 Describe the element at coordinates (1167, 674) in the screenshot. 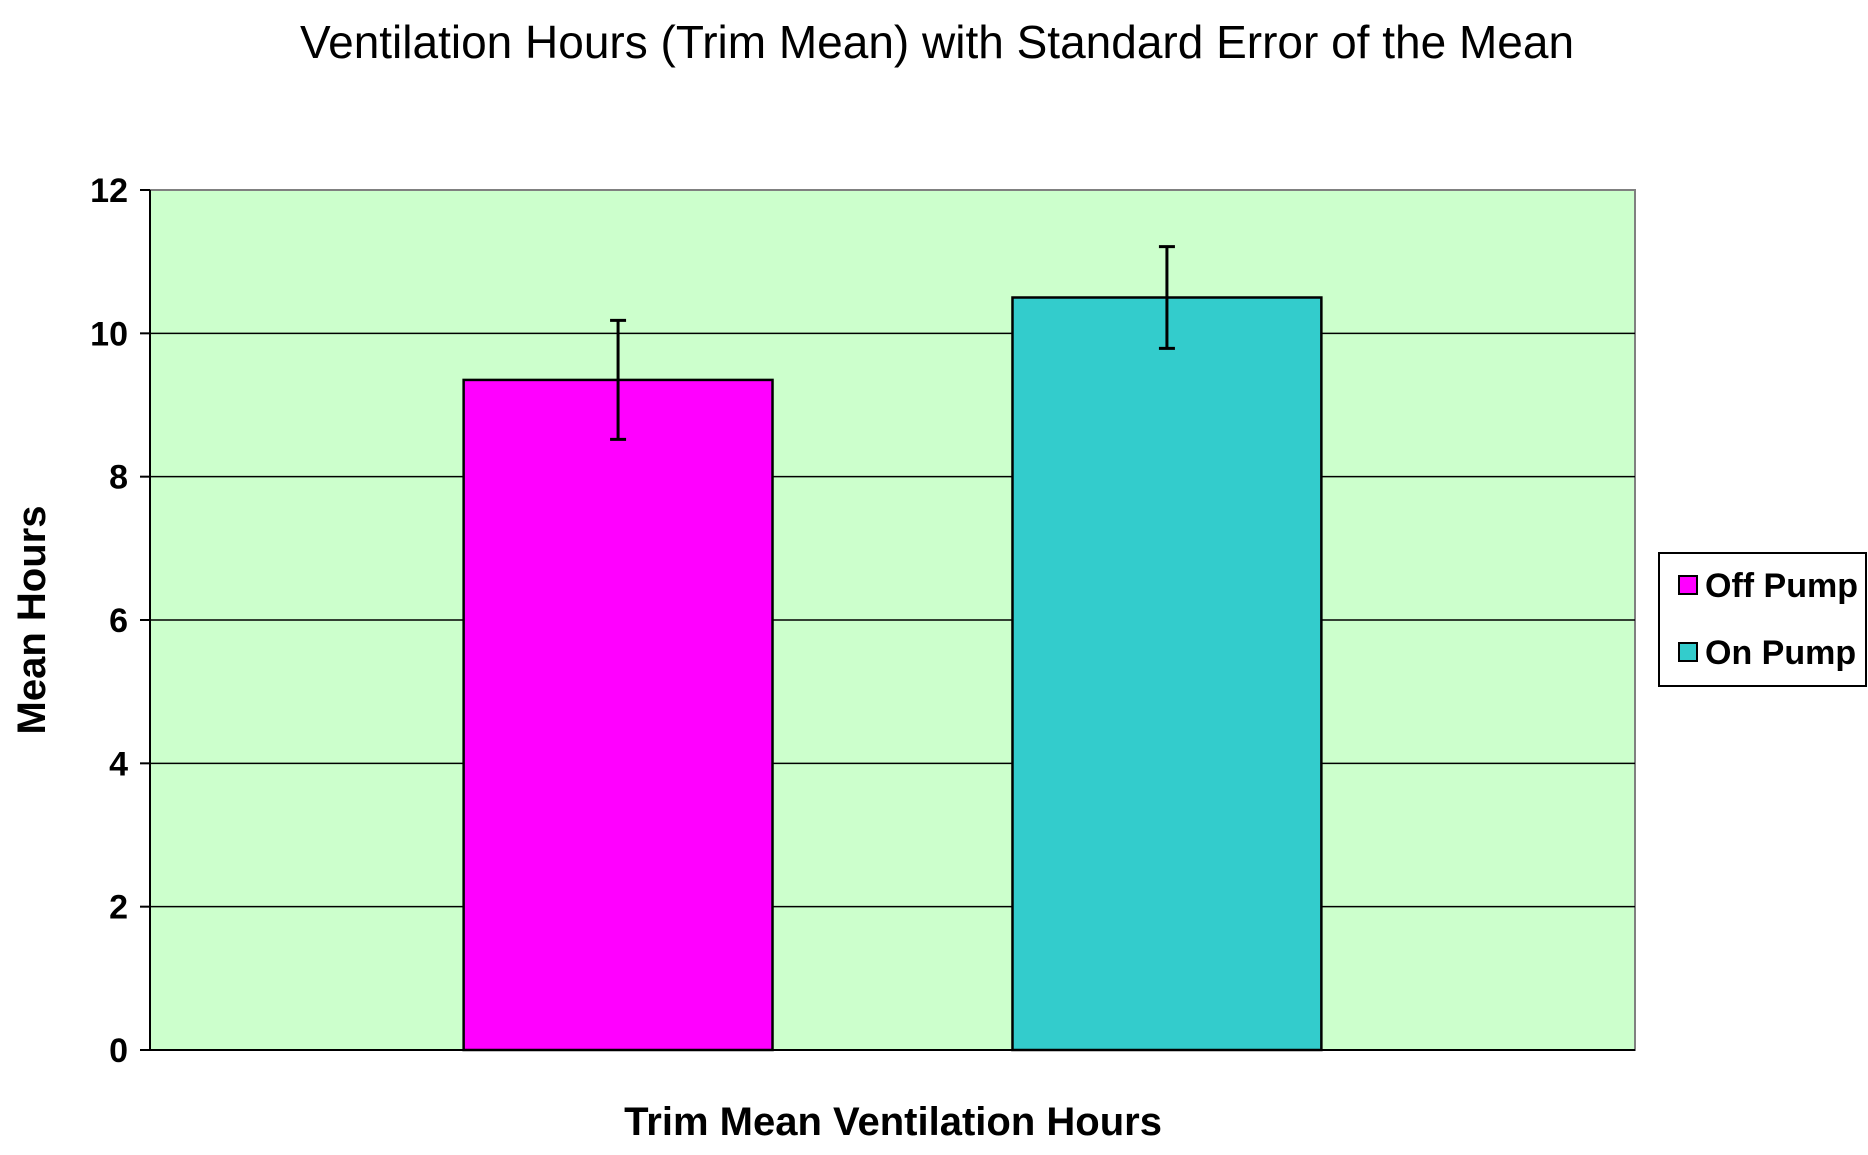

I see `bar-on-pump` at that location.